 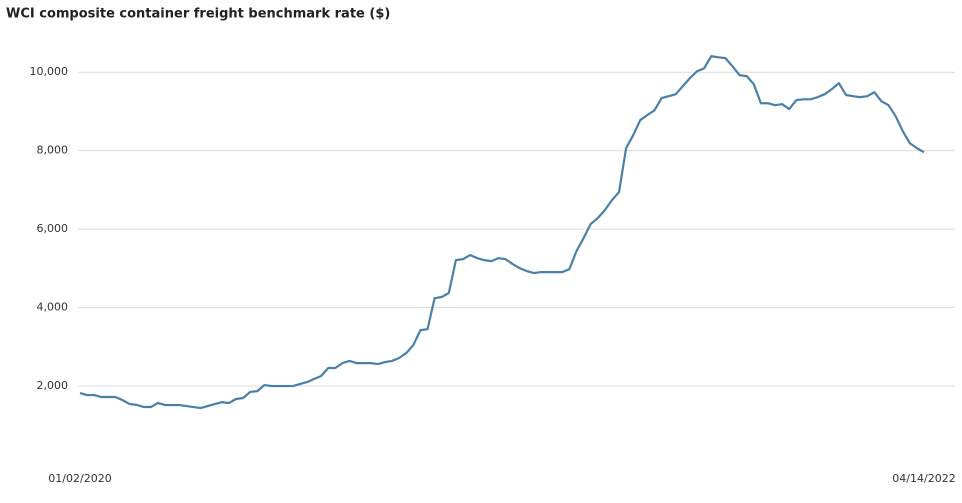 I want to click on y-tick-label: 2,000, so click(x=53, y=385).